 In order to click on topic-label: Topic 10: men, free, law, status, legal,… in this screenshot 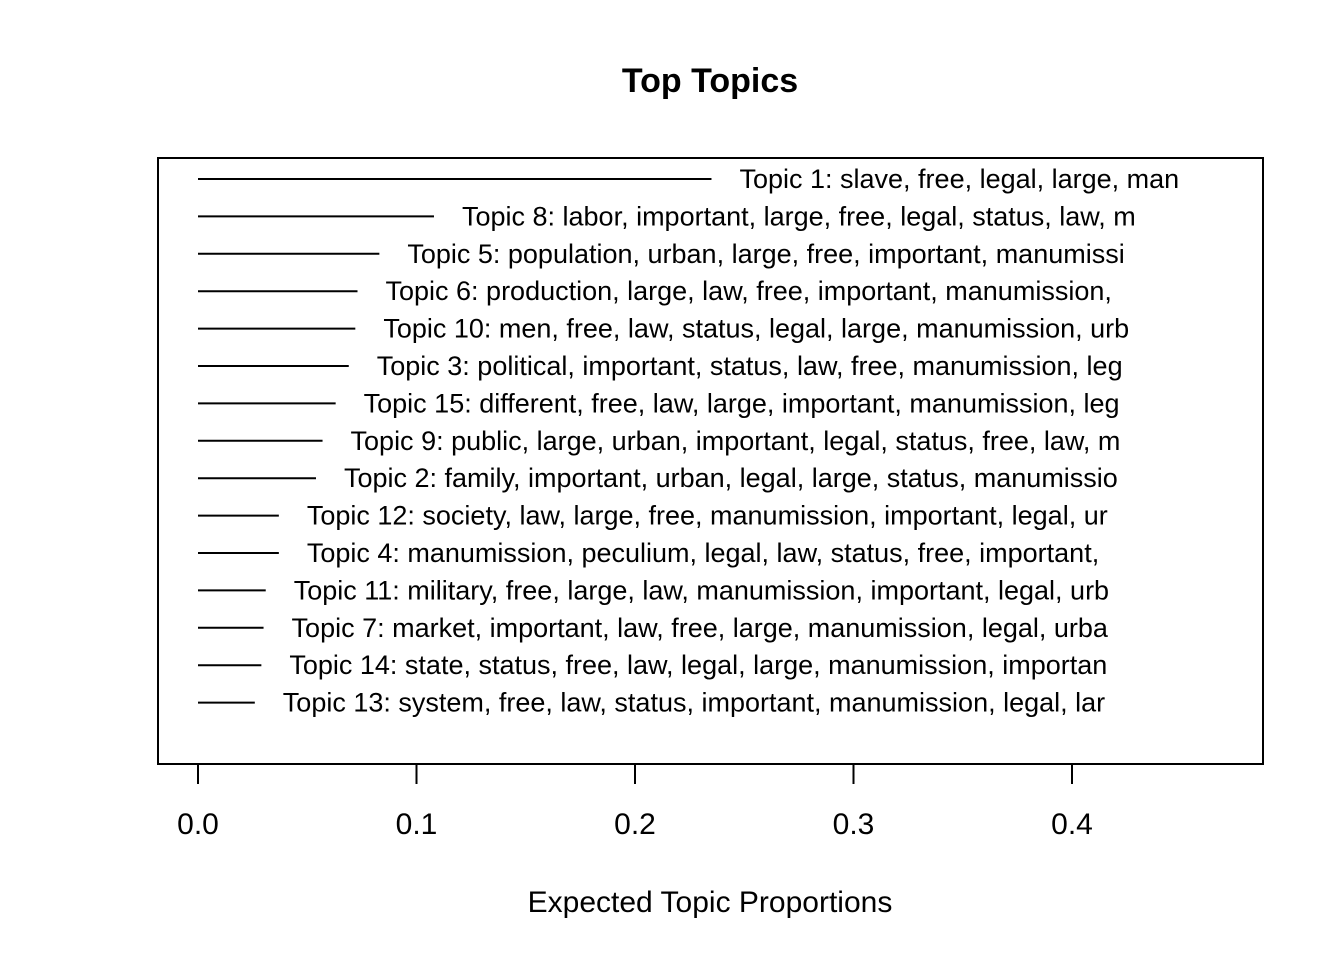, I will do `click(756, 329)`.